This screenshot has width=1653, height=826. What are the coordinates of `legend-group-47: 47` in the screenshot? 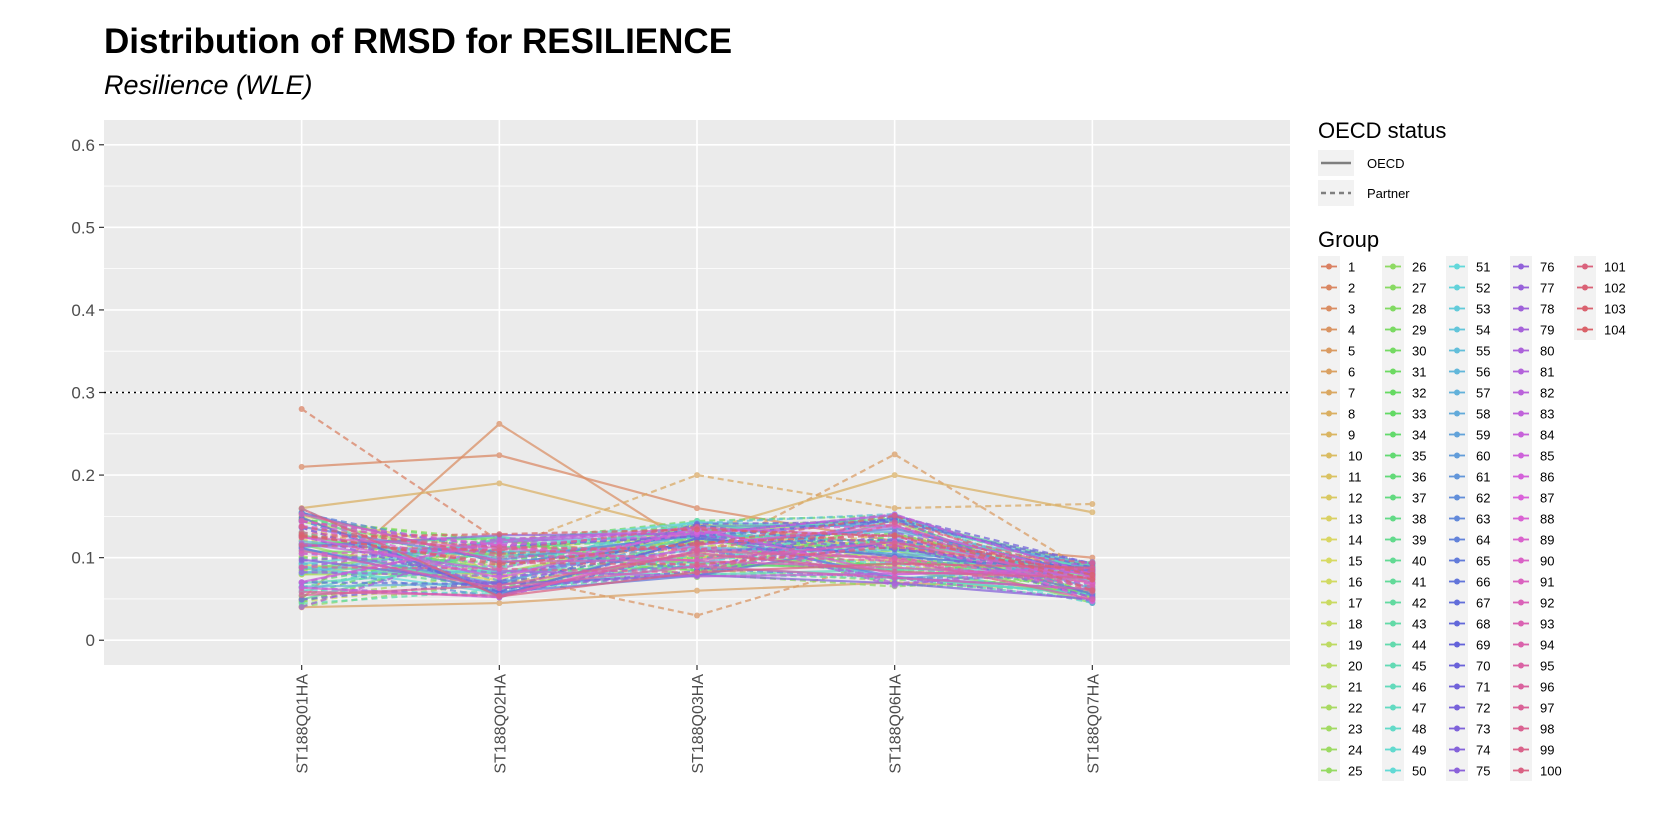 It's located at (1404, 707).